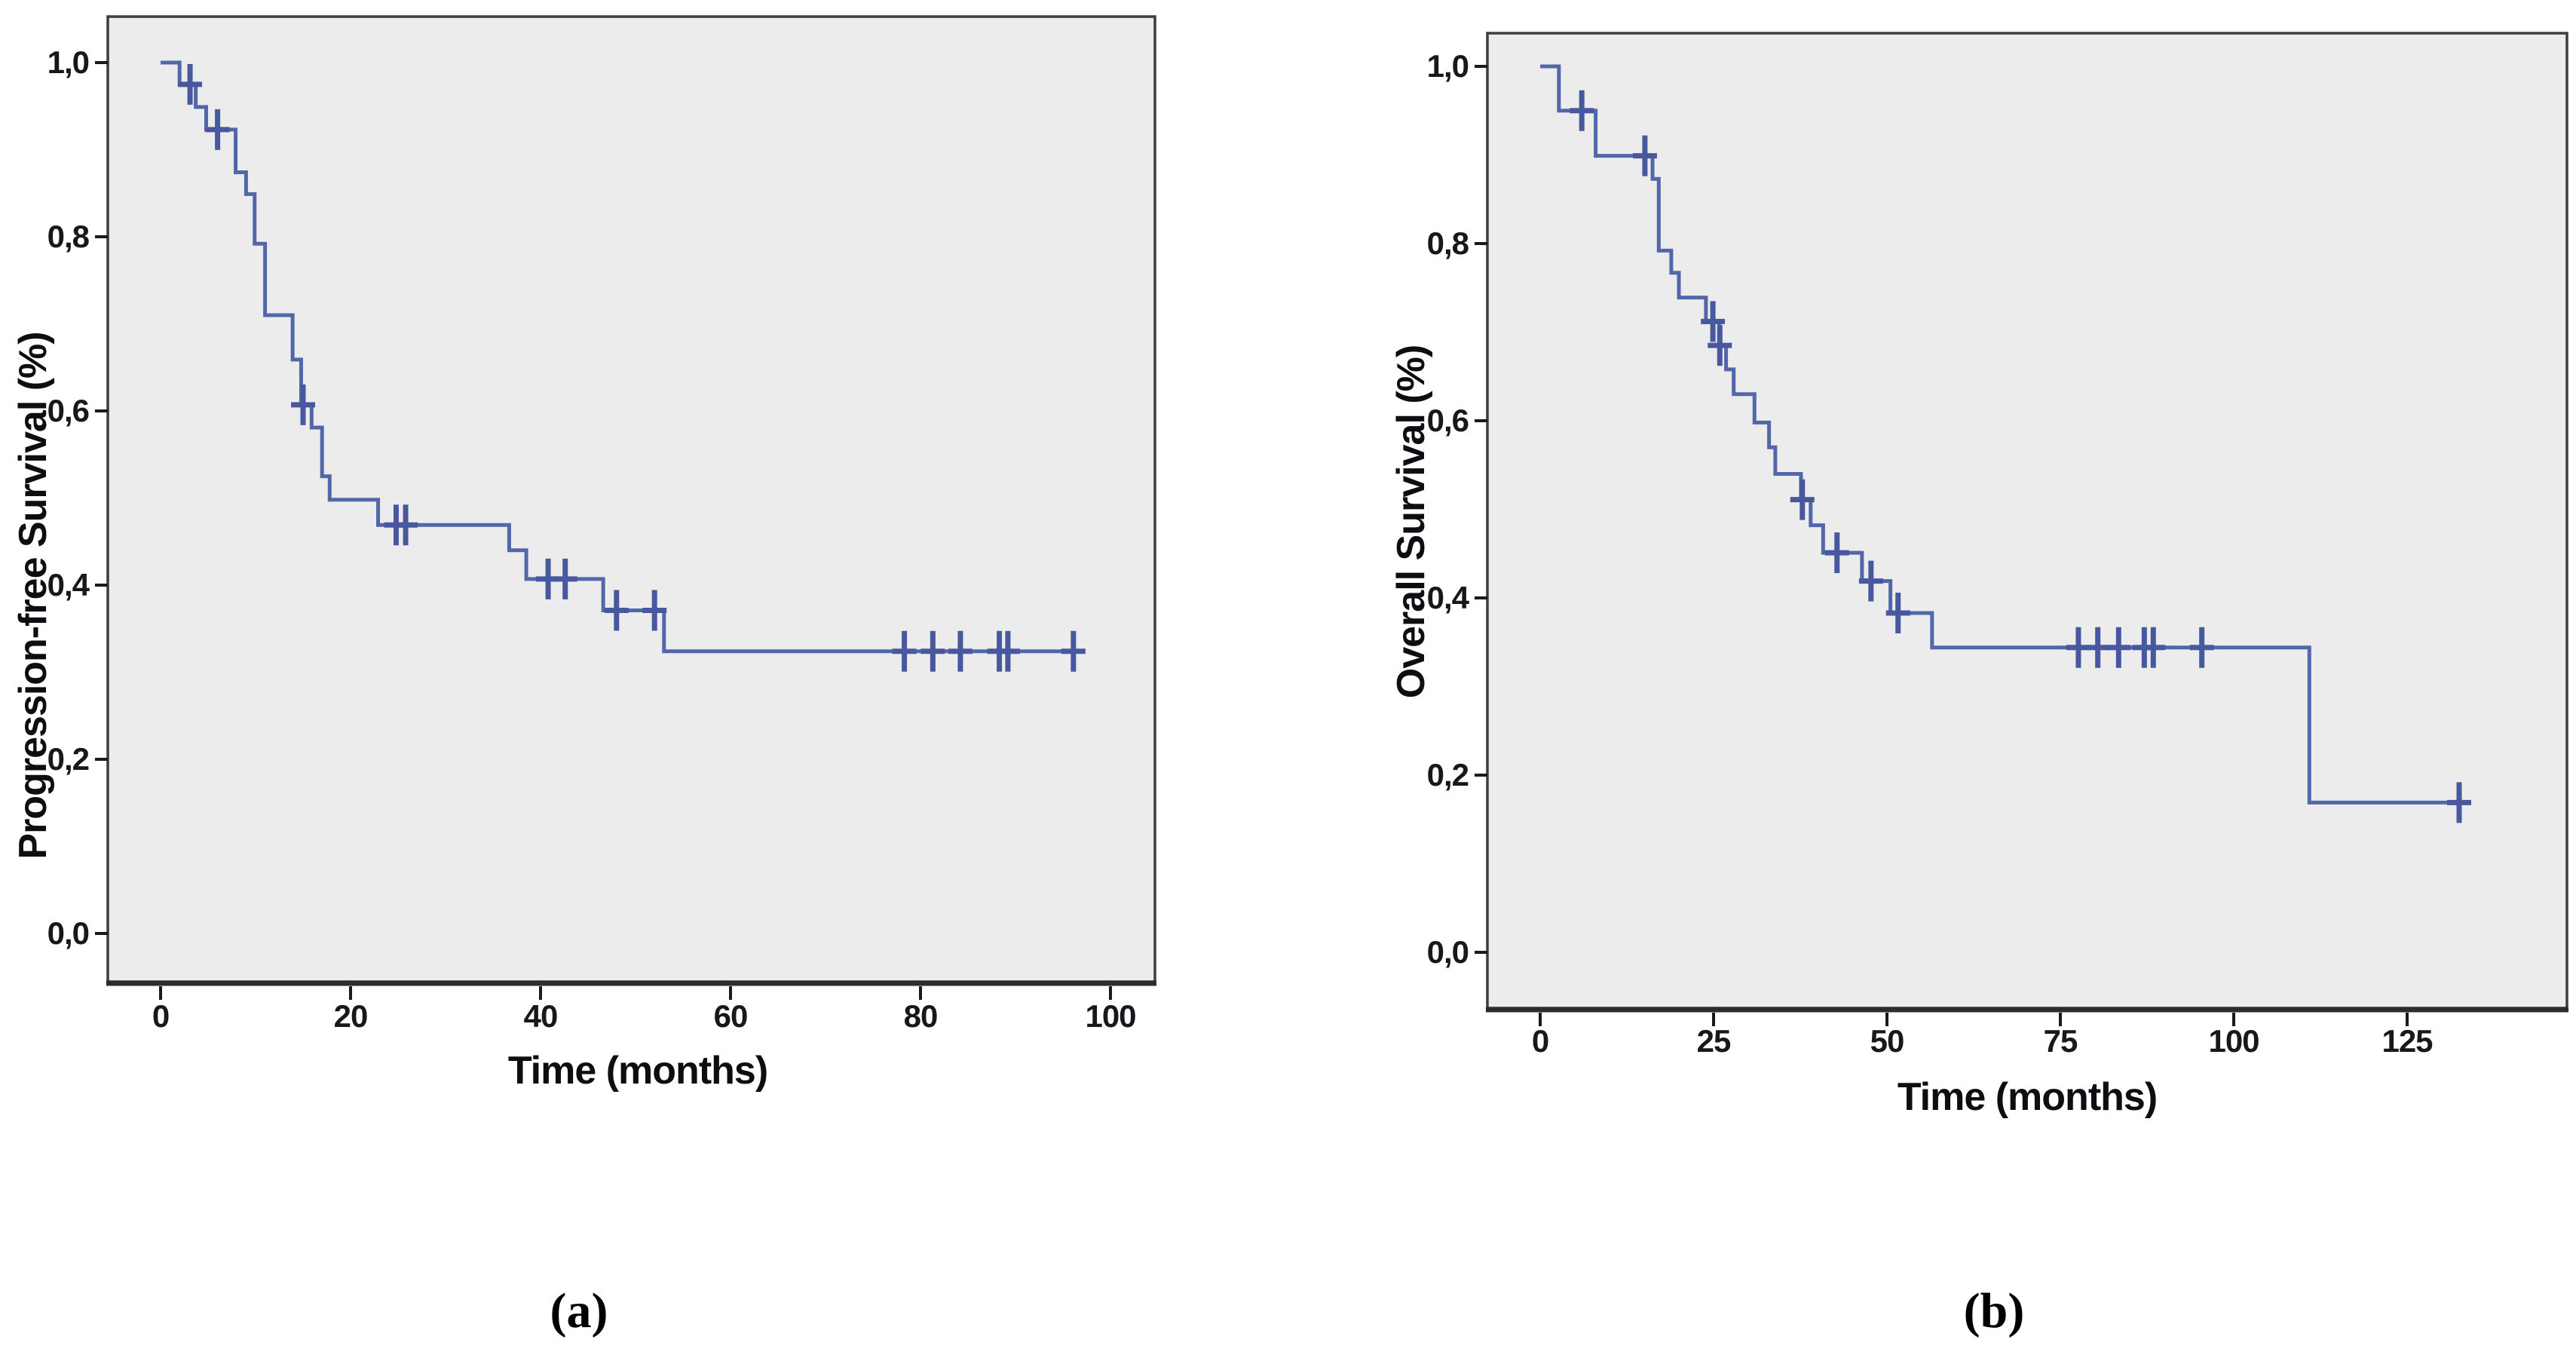 This screenshot has height=1361, width=2576. I want to click on x-tick-label: 50, so click(1887, 1041).